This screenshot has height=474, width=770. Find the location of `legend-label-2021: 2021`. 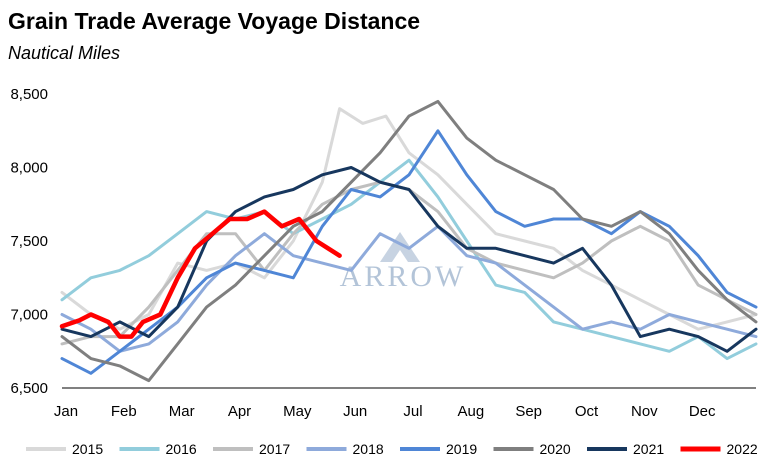

legend-label-2021: 2021 is located at coordinates (648, 449).